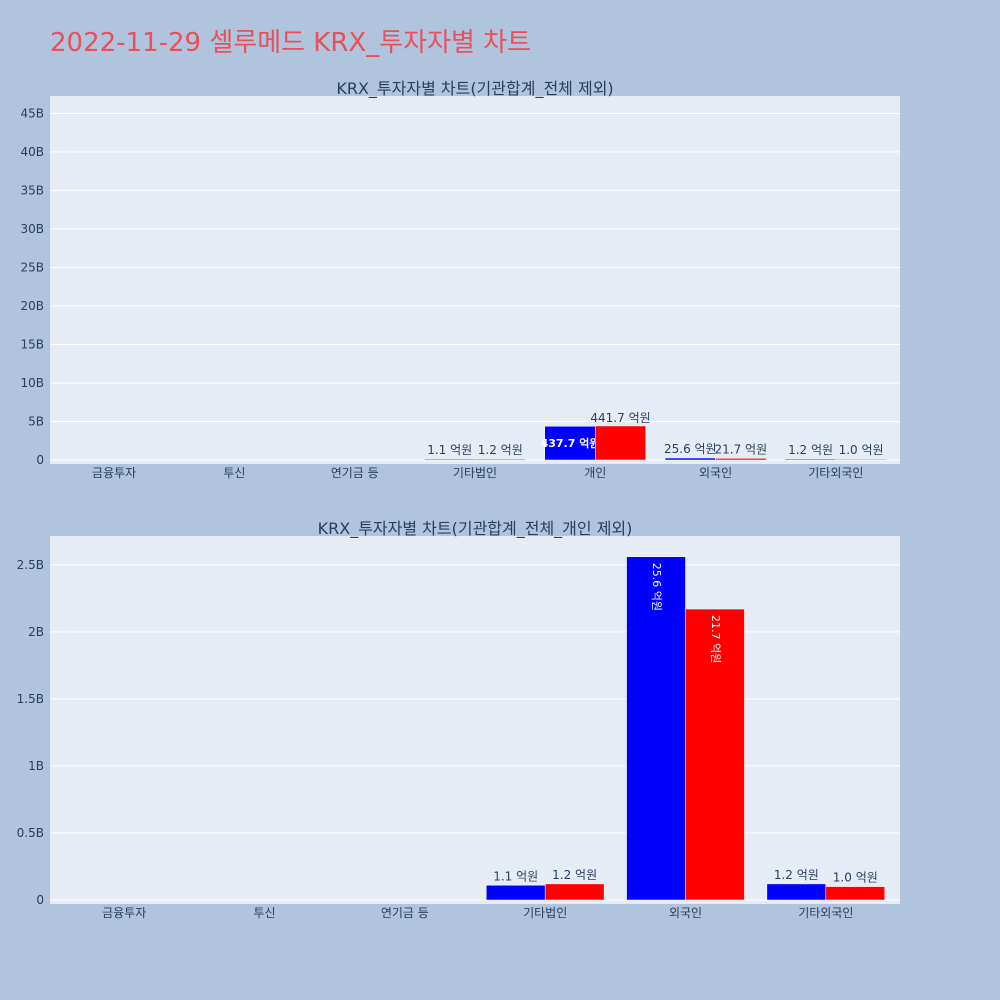 This screenshot has width=1000, height=1000. Describe the element at coordinates (620, 418) in the screenshot. I see `data-label: 441.7 억원` at that location.